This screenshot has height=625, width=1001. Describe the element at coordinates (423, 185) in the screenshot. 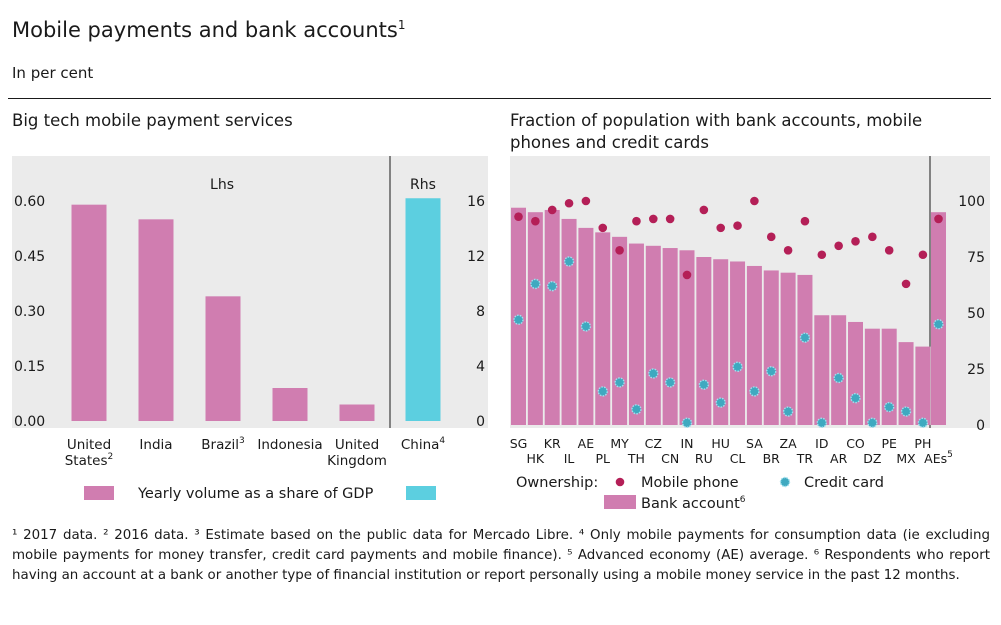

I see `rhs-axis-label: Rhs` at that location.